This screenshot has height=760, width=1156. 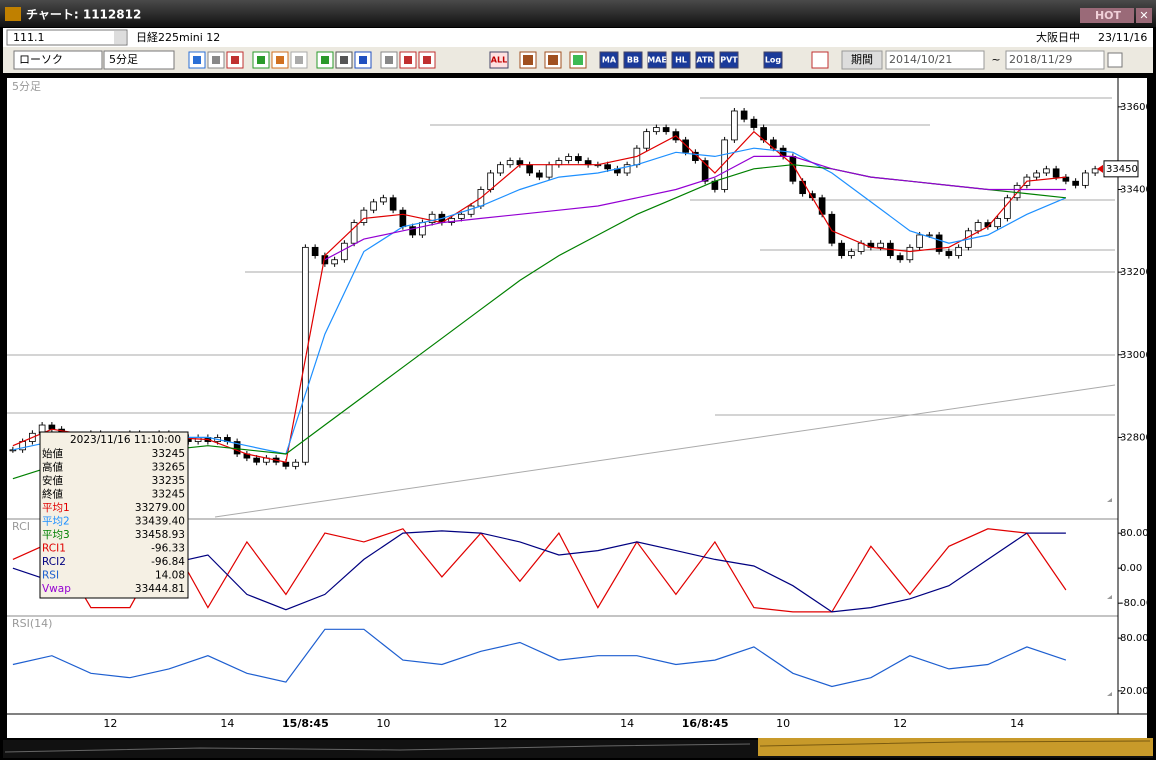 I want to click on info-label: RCI1, so click(x=54, y=549).